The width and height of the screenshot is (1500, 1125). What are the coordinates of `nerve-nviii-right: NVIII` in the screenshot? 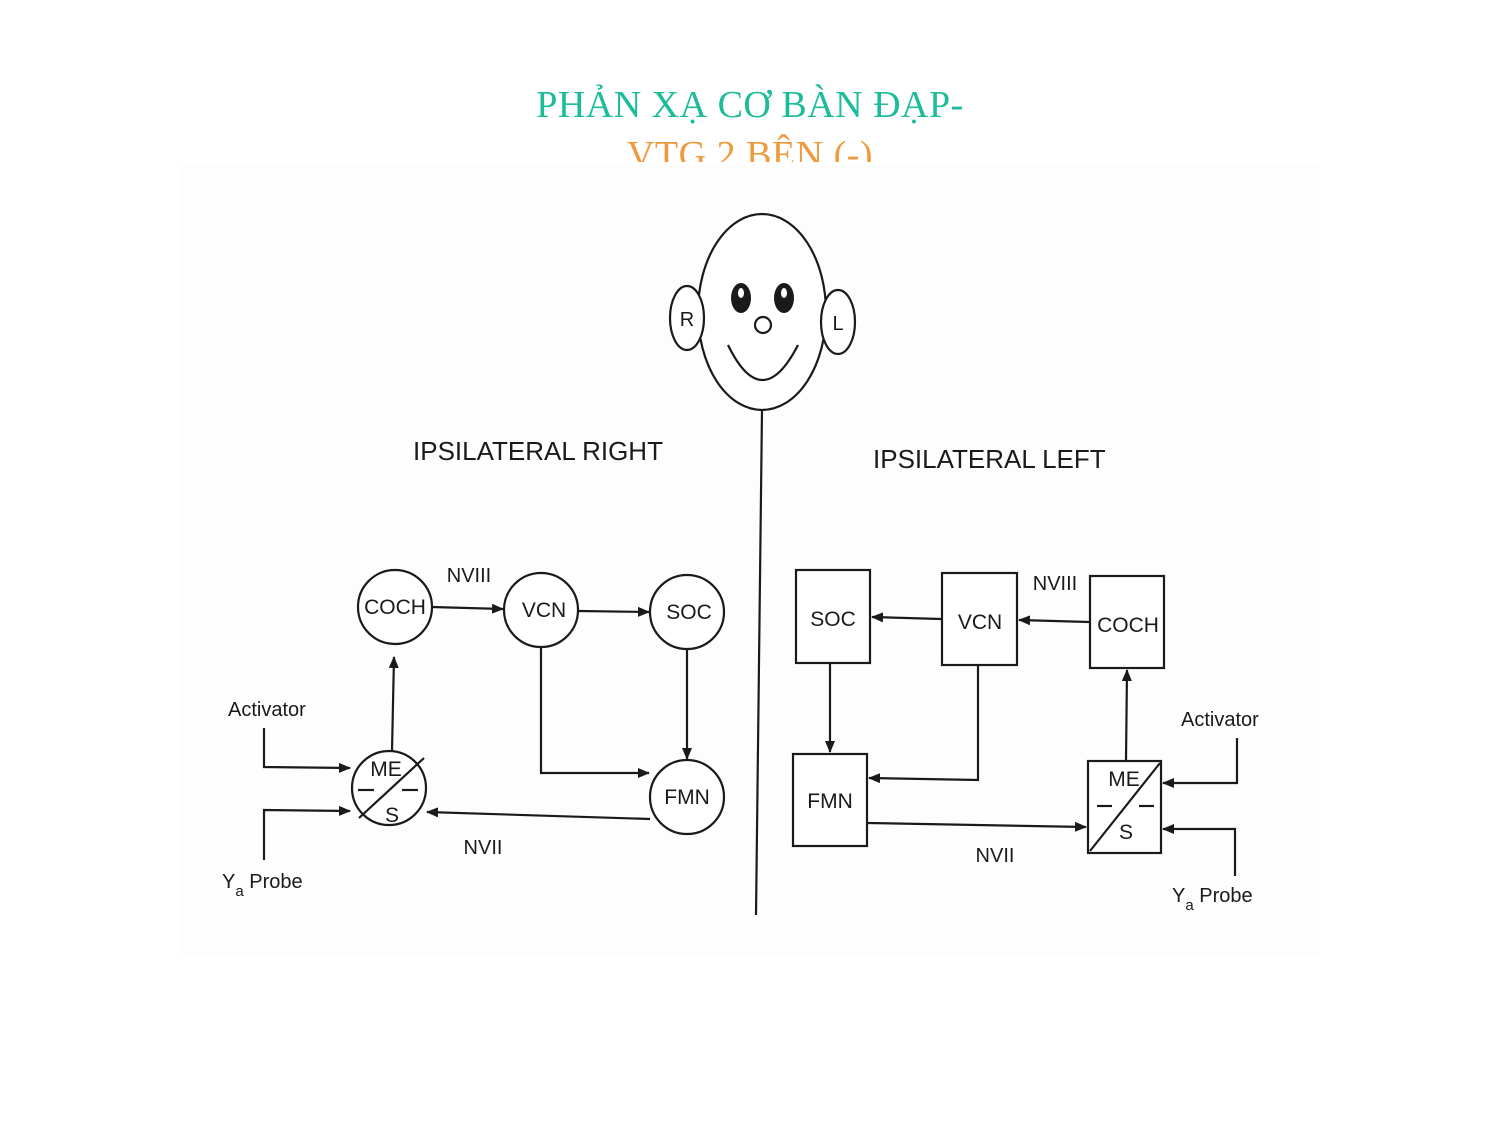 It's located at (469, 576).